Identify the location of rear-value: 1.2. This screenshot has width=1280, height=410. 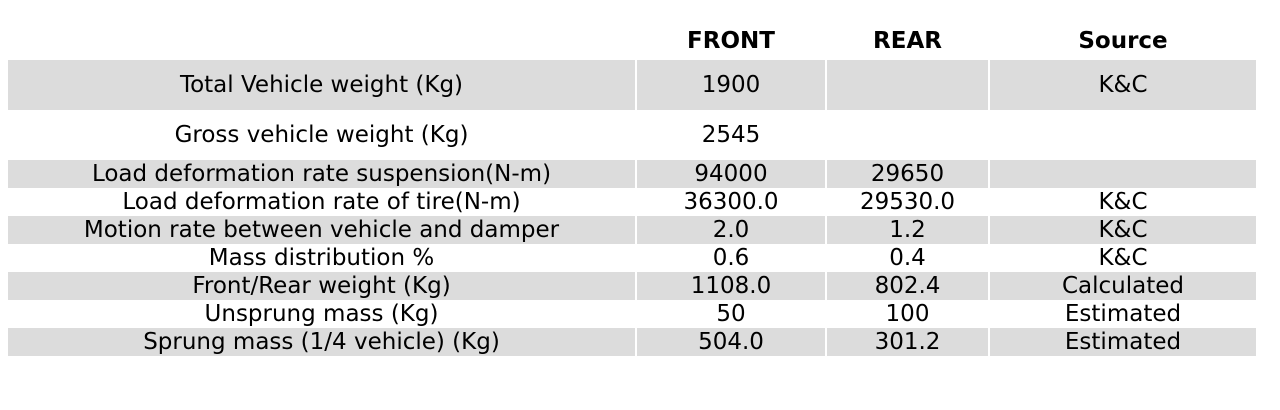
(908, 230).